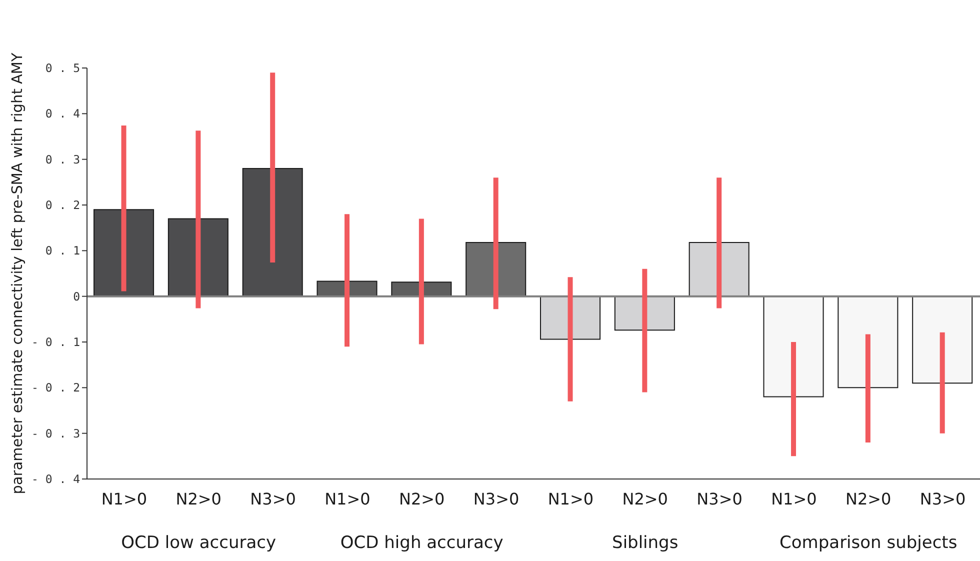 The width and height of the screenshot is (980, 561). I want to click on y-tick-label: - 0 . 1, so click(56, 342).